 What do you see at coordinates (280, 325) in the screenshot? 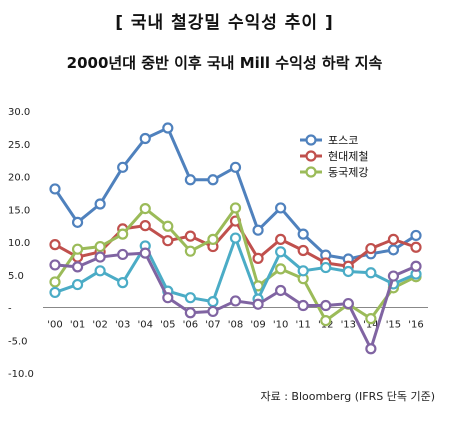
I see `x-tick-label: '10` at bounding box center [280, 325].